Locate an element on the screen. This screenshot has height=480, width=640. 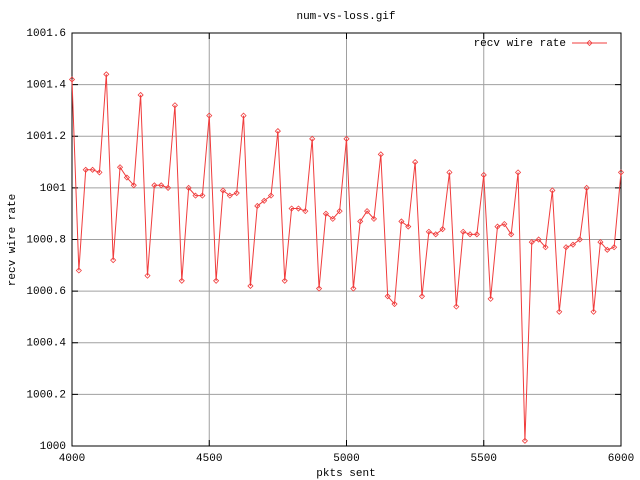
y-tick-label: 1000.8 is located at coordinates (46, 240).